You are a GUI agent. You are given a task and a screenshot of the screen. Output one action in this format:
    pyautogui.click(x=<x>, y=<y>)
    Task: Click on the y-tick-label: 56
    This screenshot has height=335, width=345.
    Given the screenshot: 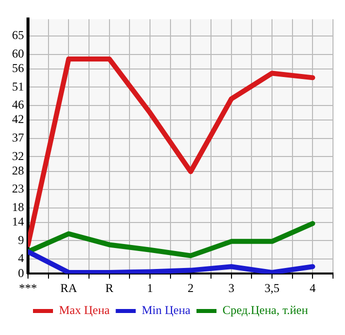 What is the action you would take?
    pyautogui.click(x=18, y=68)
    